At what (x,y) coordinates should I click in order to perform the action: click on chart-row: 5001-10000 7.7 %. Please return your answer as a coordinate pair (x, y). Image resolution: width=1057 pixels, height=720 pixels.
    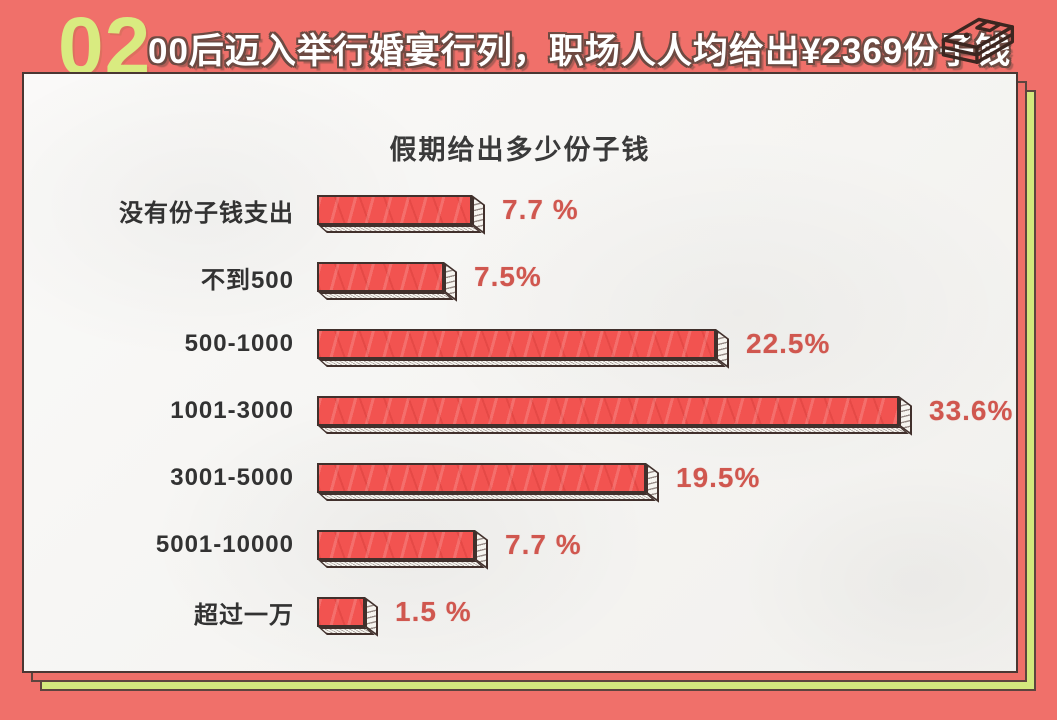
    Looking at the image, I should click on (520, 547).